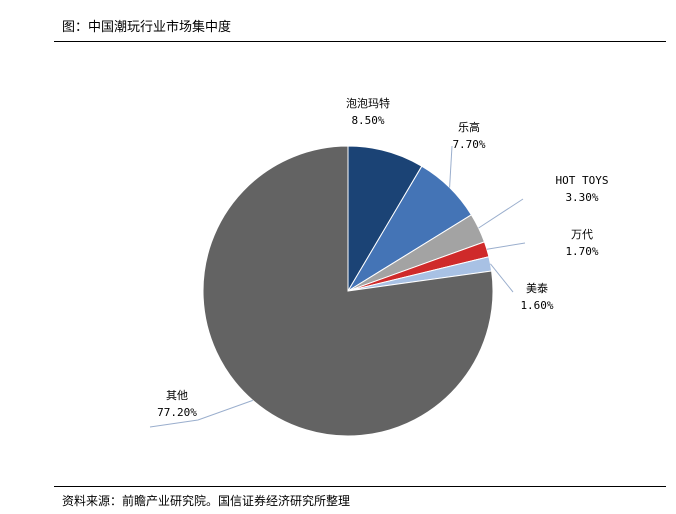 The width and height of the screenshot is (676, 514). I want to click on slice-label-name-0: 泡泡玛特, so click(368, 103).